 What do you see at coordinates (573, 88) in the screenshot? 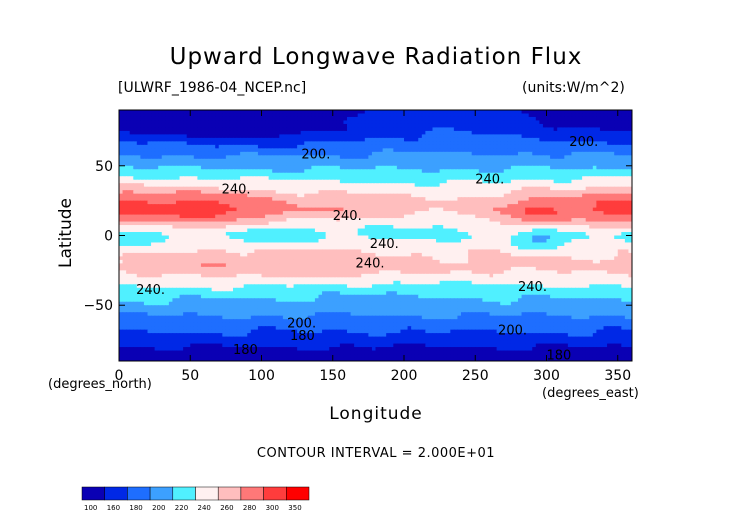
I see `units-label: (units:W/m^2)` at bounding box center [573, 88].